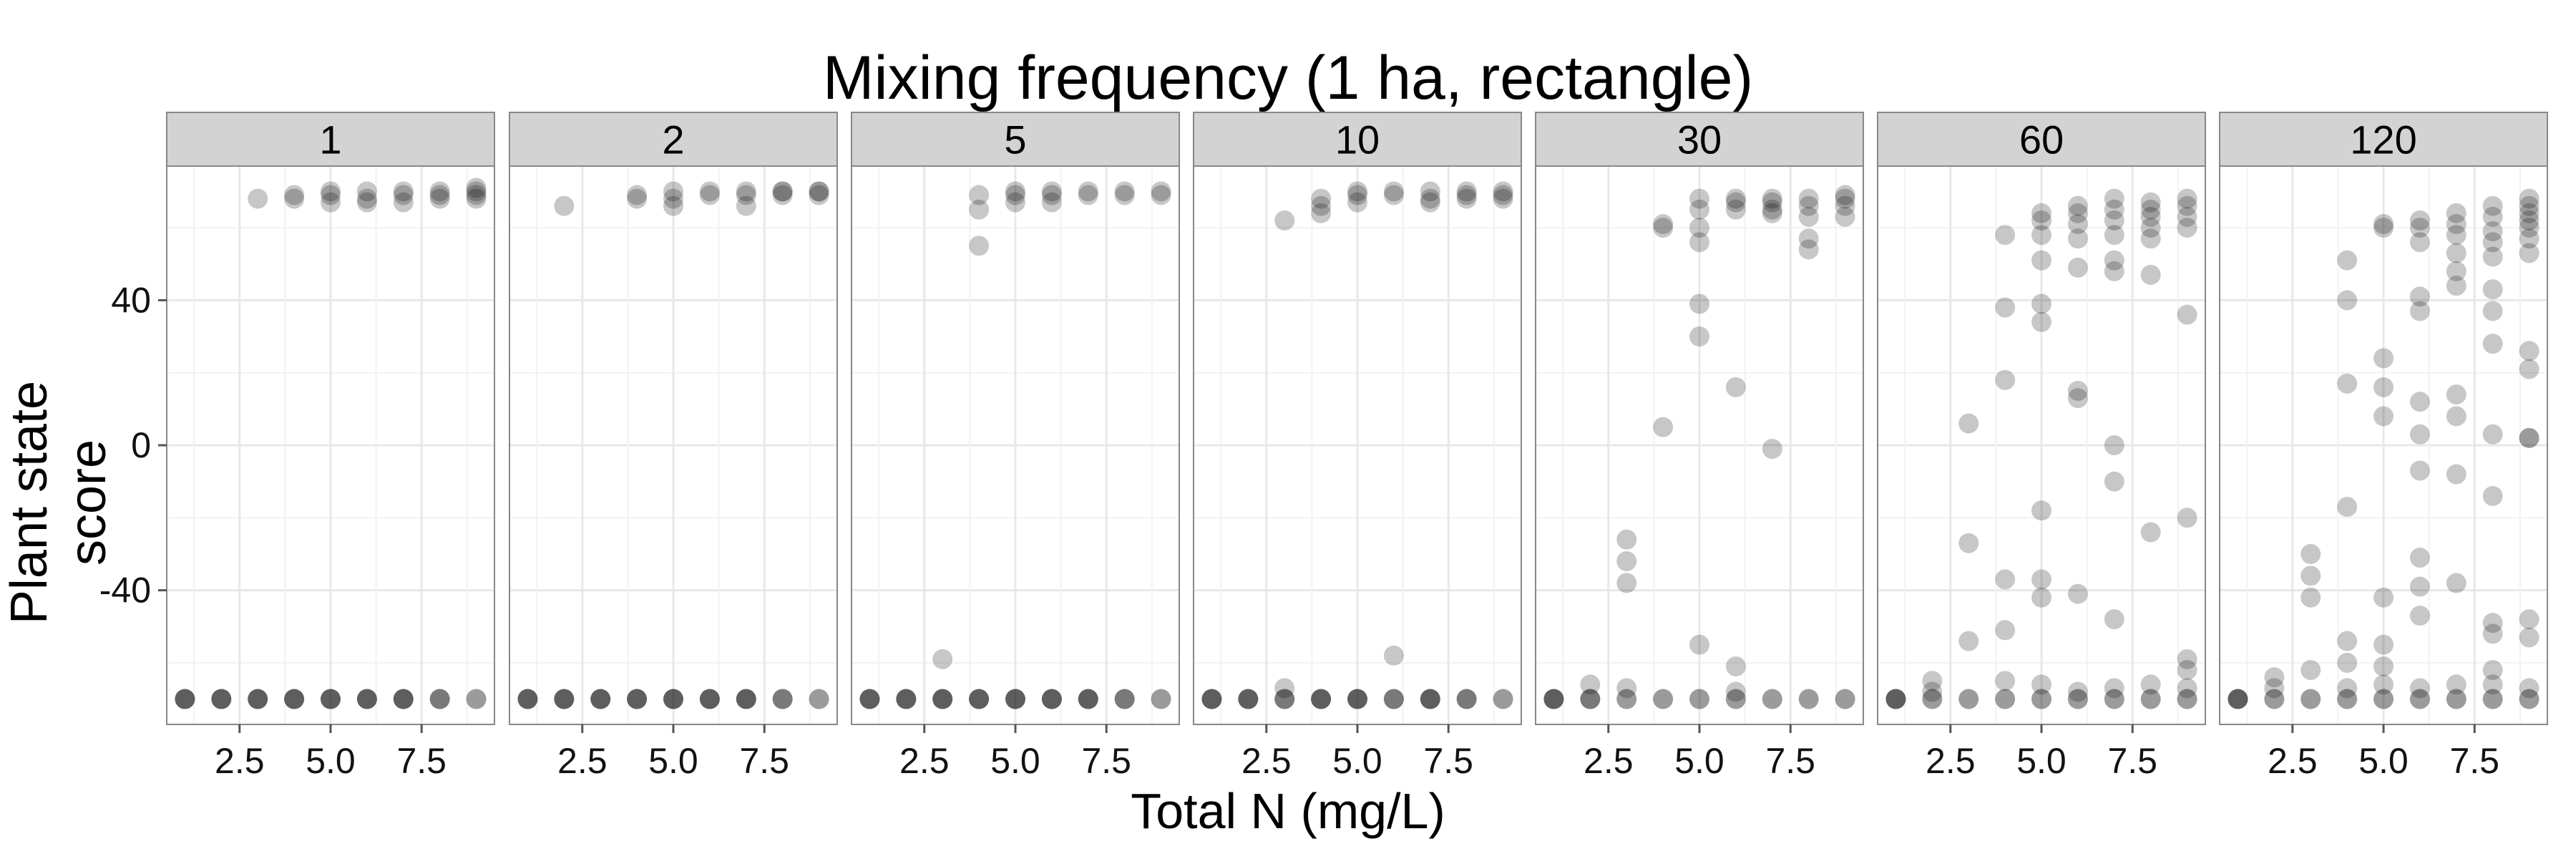 This screenshot has width=2576, height=859. I want to click on y-tick-label: 40, so click(131, 300).